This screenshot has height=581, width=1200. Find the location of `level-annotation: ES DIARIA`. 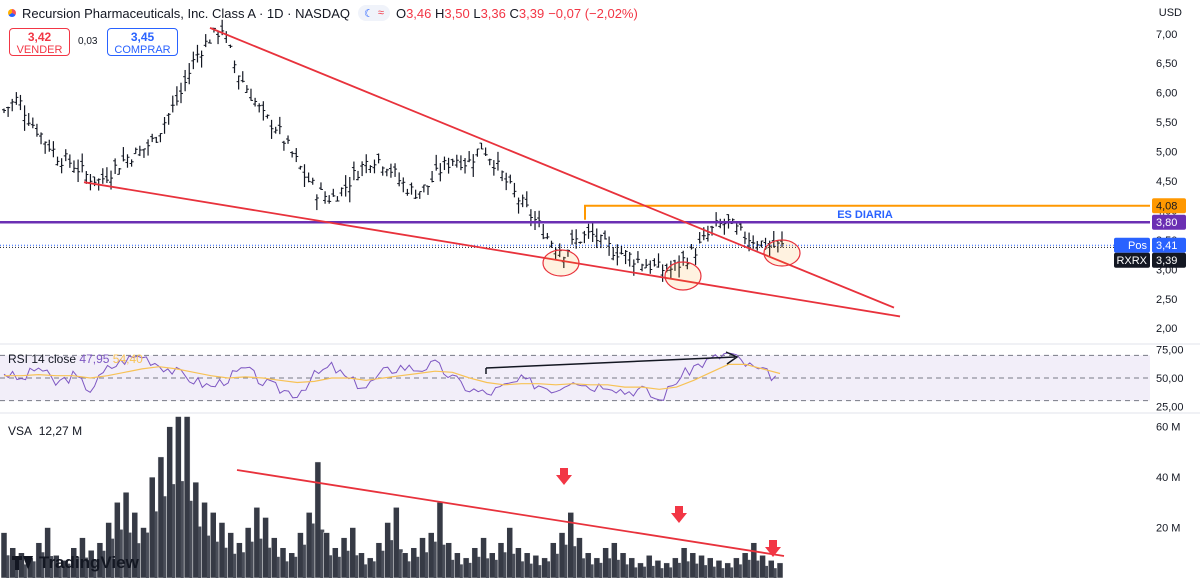

level-annotation: ES DIARIA is located at coordinates (865, 215).